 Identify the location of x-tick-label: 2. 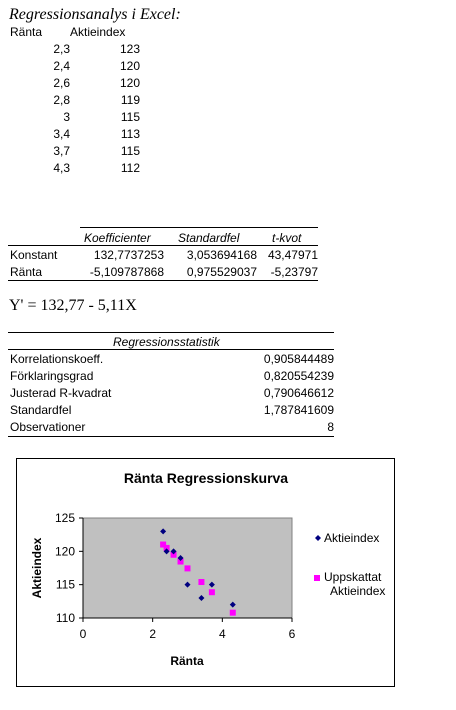
(152, 634).